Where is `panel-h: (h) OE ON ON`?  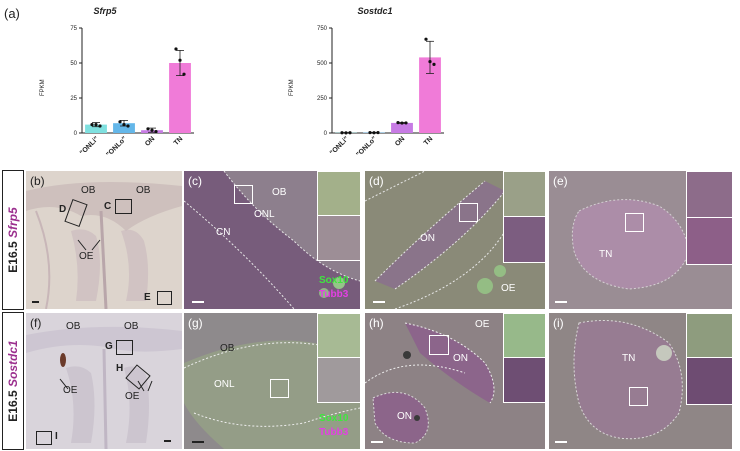
panel-h: (h) OE ON ON is located at coordinates (455, 381).